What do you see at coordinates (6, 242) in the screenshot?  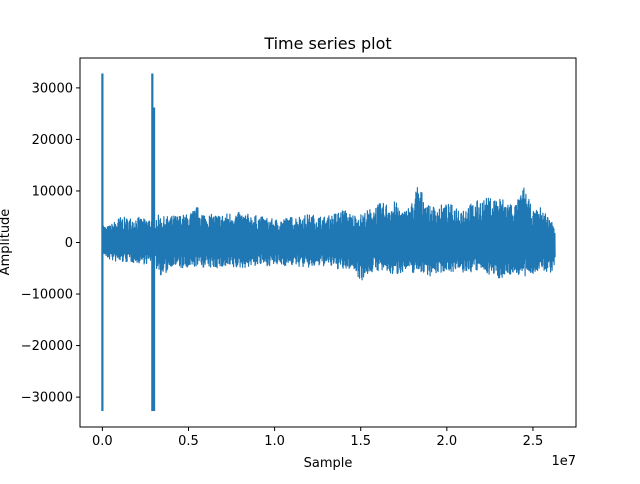 I see `y-axis-label: Amplitude` at bounding box center [6, 242].